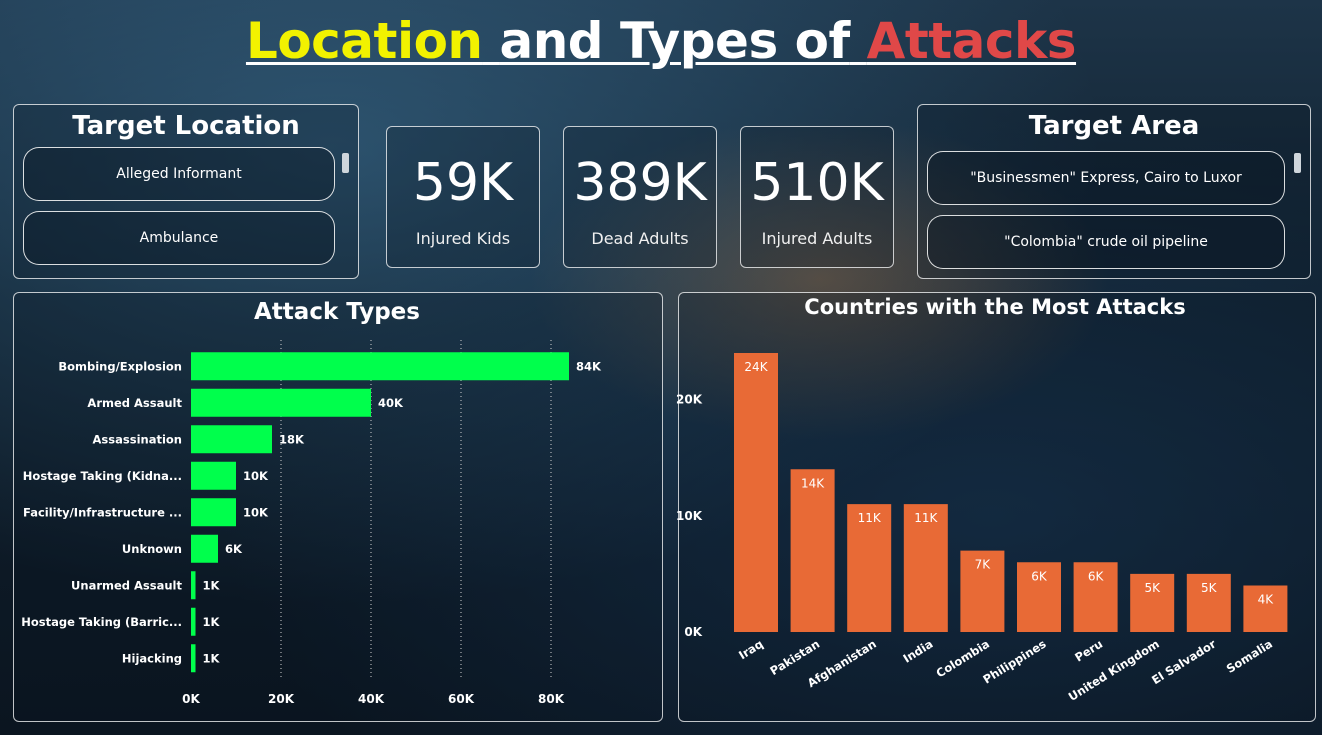 This screenshot has width=1322, height=735. Describe the element at coordinates (179, 174) in the screenshot. I see `target-location-item-1: Alleged Informant` at that location.